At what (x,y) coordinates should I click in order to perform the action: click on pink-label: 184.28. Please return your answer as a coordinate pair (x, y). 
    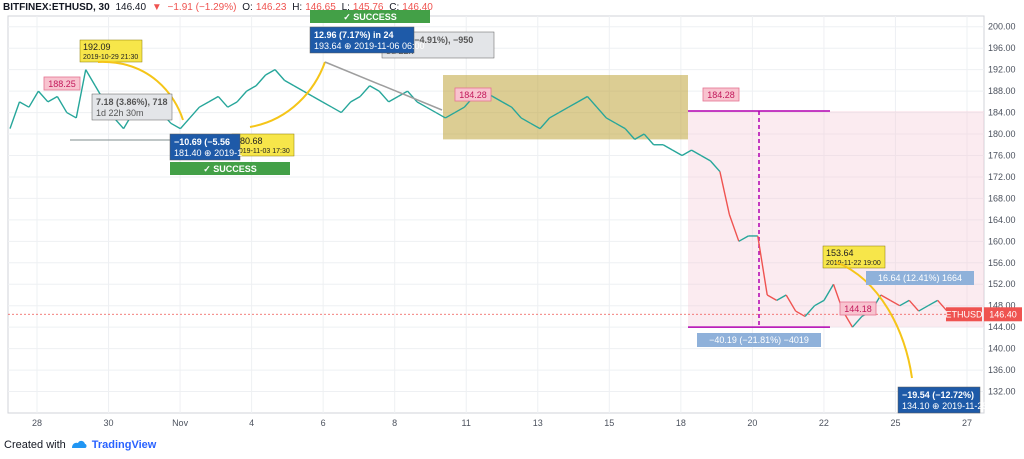
    Looking at the image, I should click on (721, 95).